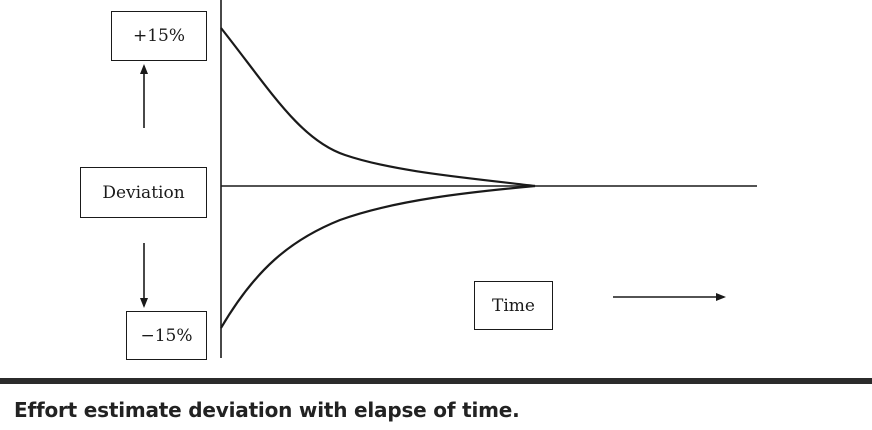 The image size is (872, 430). I want to click on caption-divider, so click(436, 381).